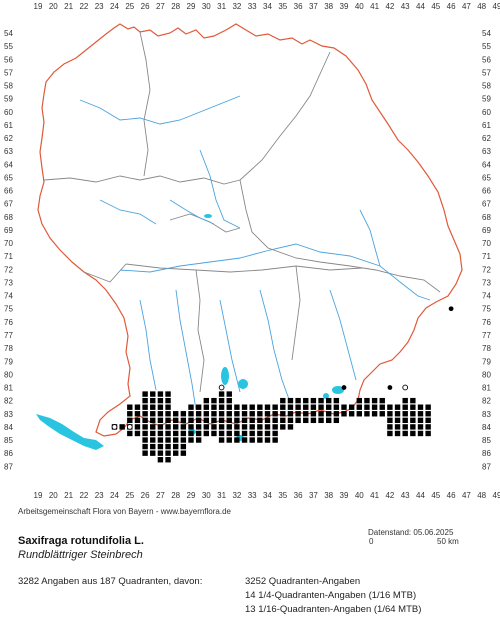  I want to click on y-tick-left: 78, so click(8, 348).